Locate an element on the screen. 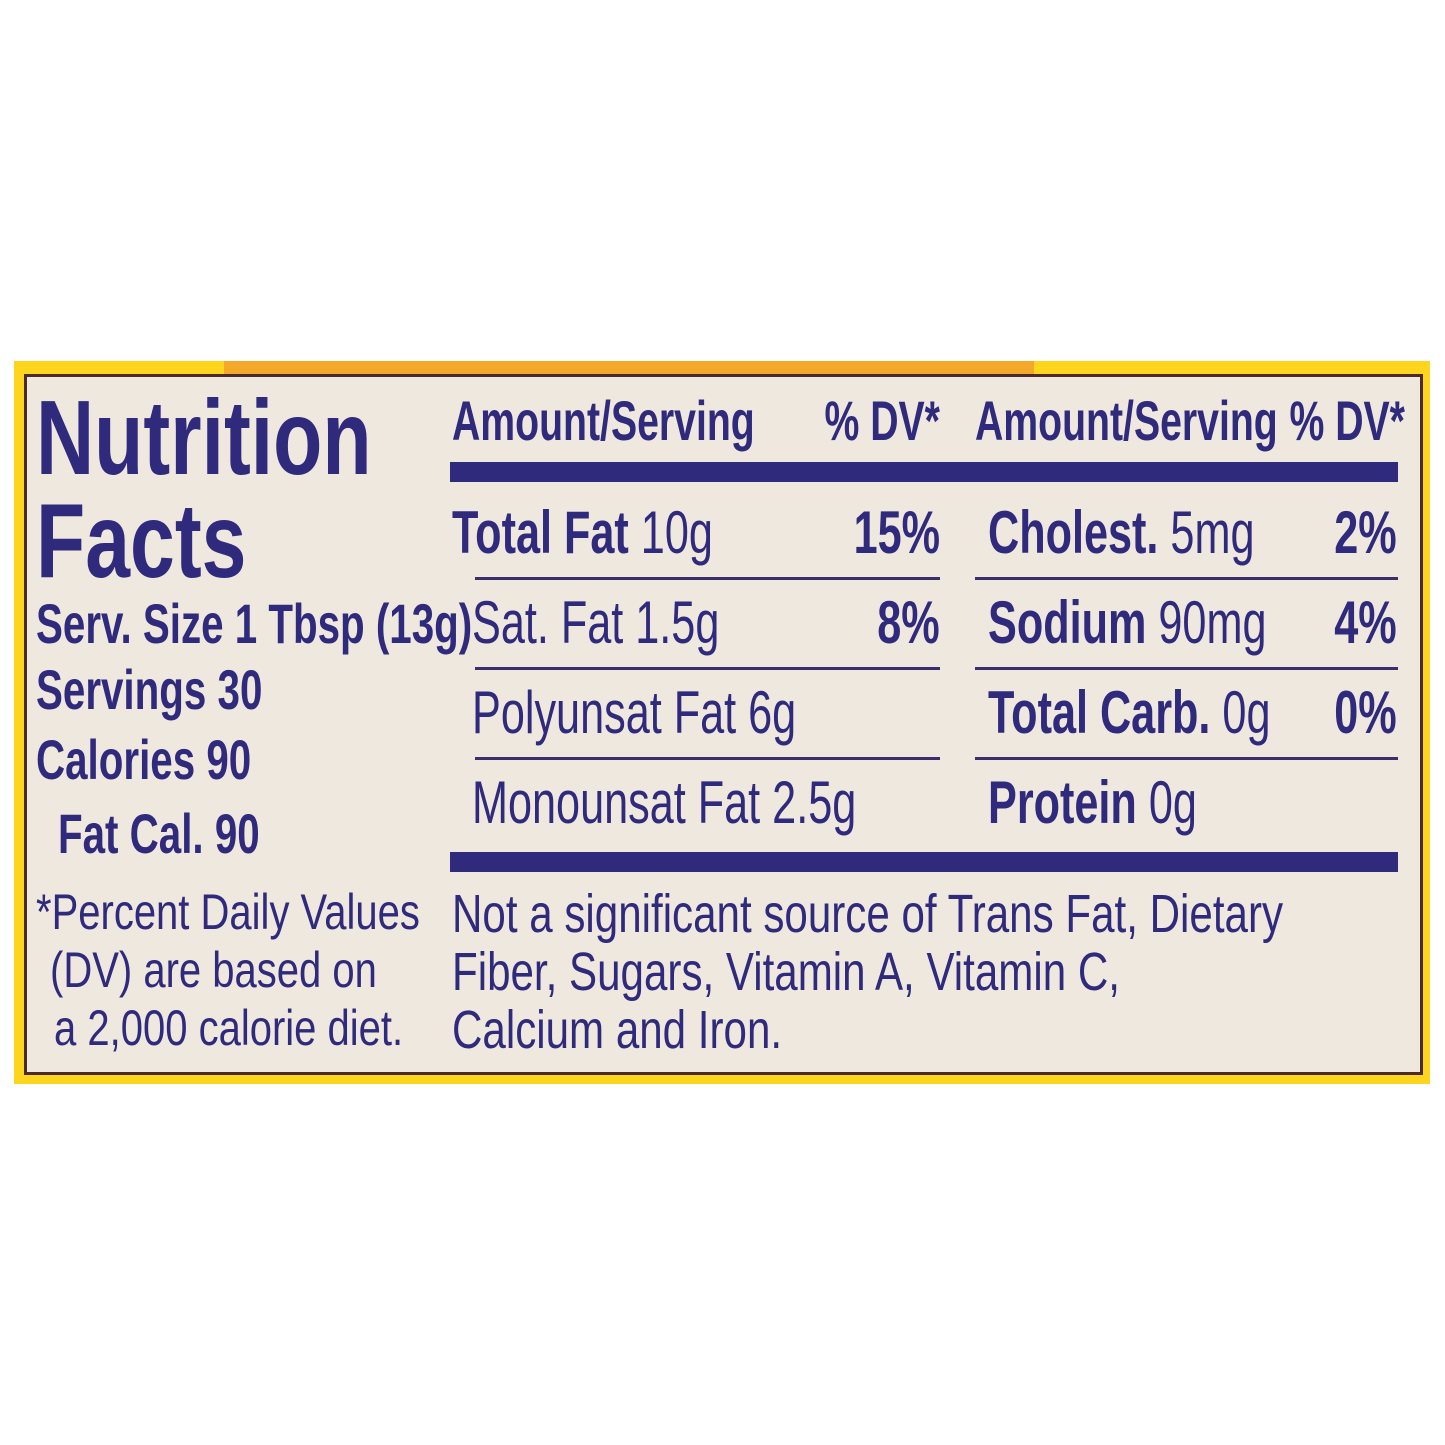  header-amount-left: Amount/Serving is located at coordinates (603, 420).